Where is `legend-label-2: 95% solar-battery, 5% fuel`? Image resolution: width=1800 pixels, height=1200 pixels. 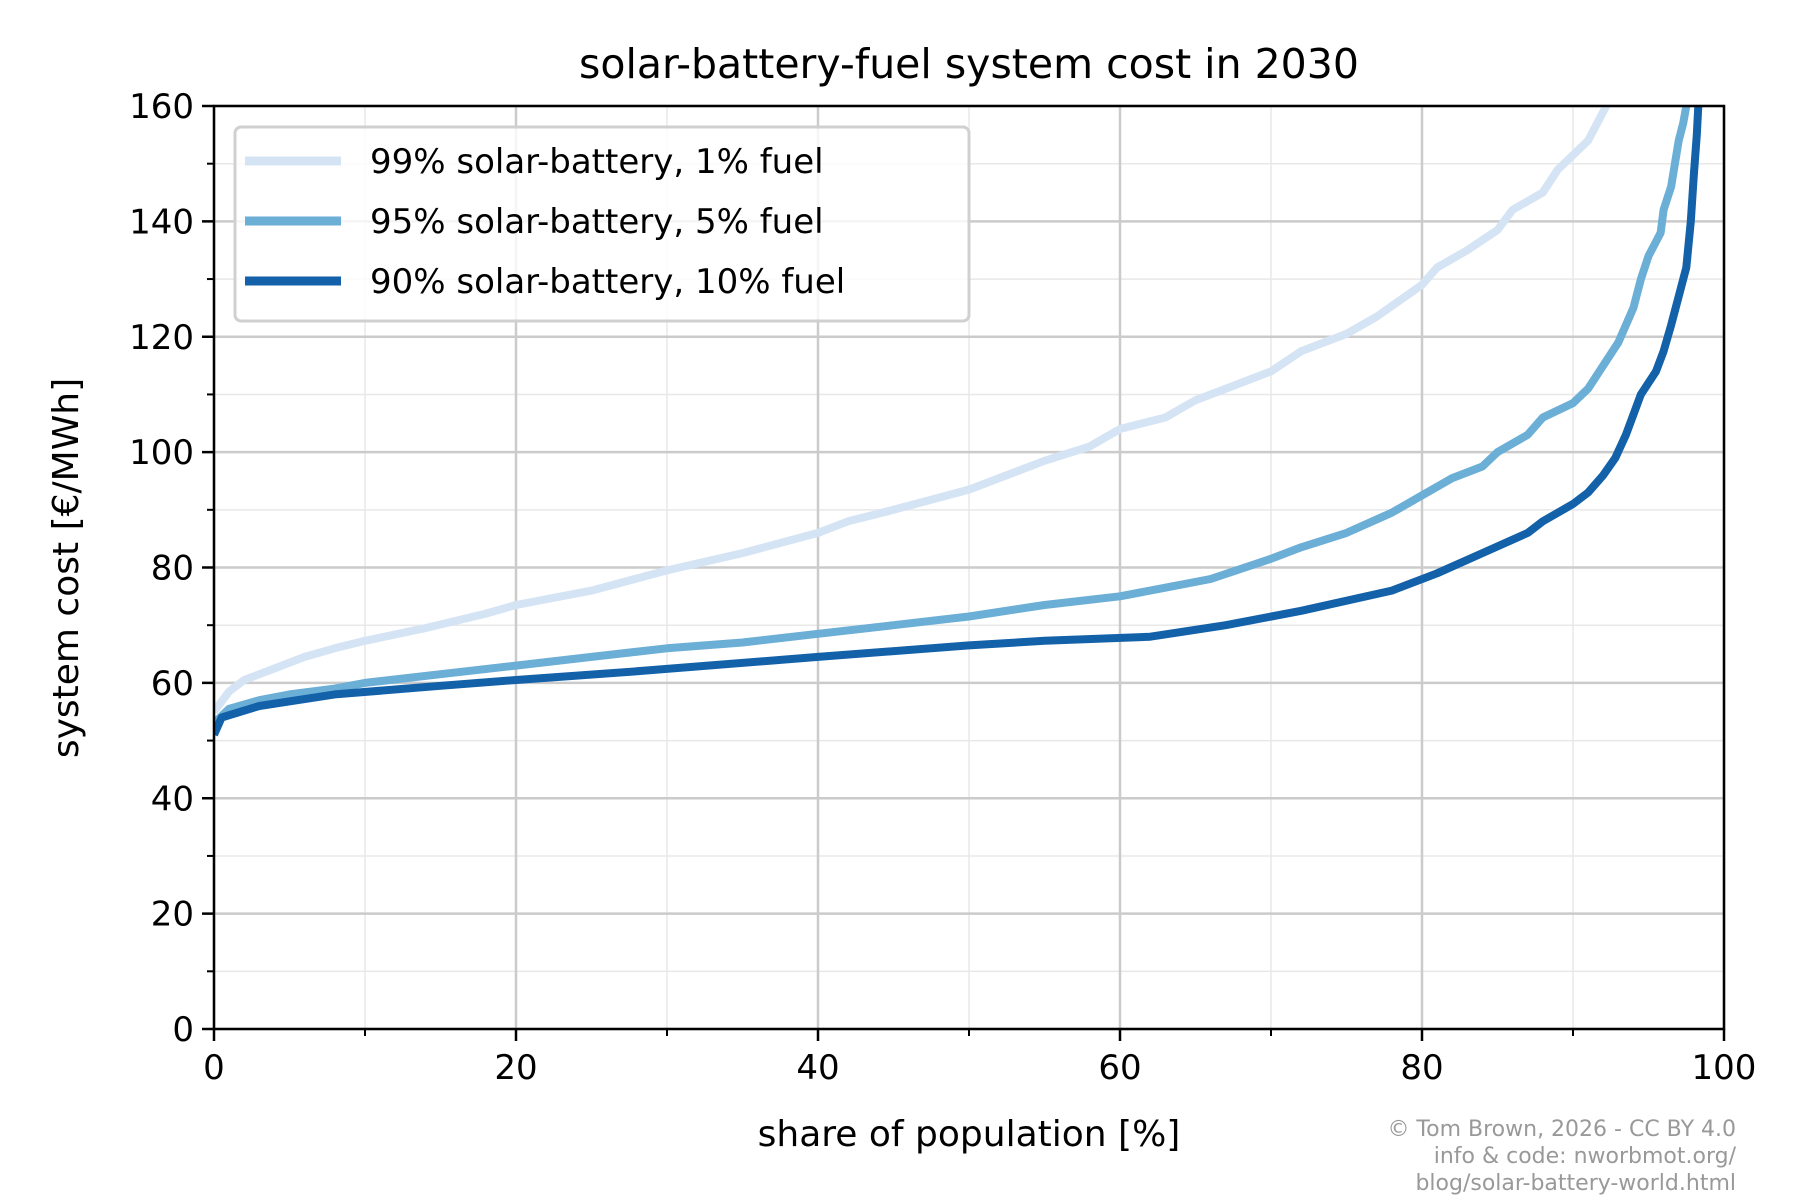 legend-label-2: 95% solar-battery, 5% fuel is located at coordinates (597, 222).